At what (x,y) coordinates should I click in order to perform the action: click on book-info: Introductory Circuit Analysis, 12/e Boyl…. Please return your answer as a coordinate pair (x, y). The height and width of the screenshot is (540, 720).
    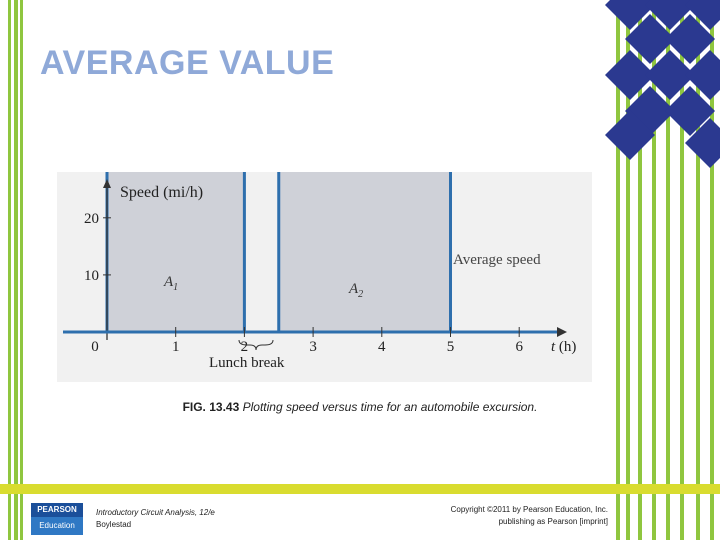
    Looking at the image, I should click on (155, 519).